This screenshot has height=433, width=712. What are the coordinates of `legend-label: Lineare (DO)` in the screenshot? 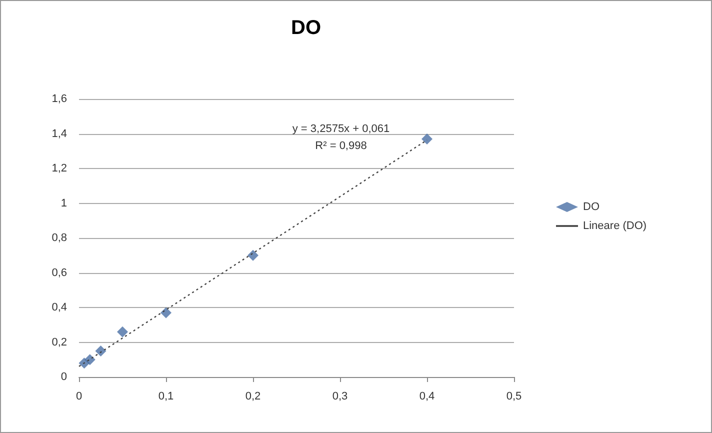 It's located at (615, 226).